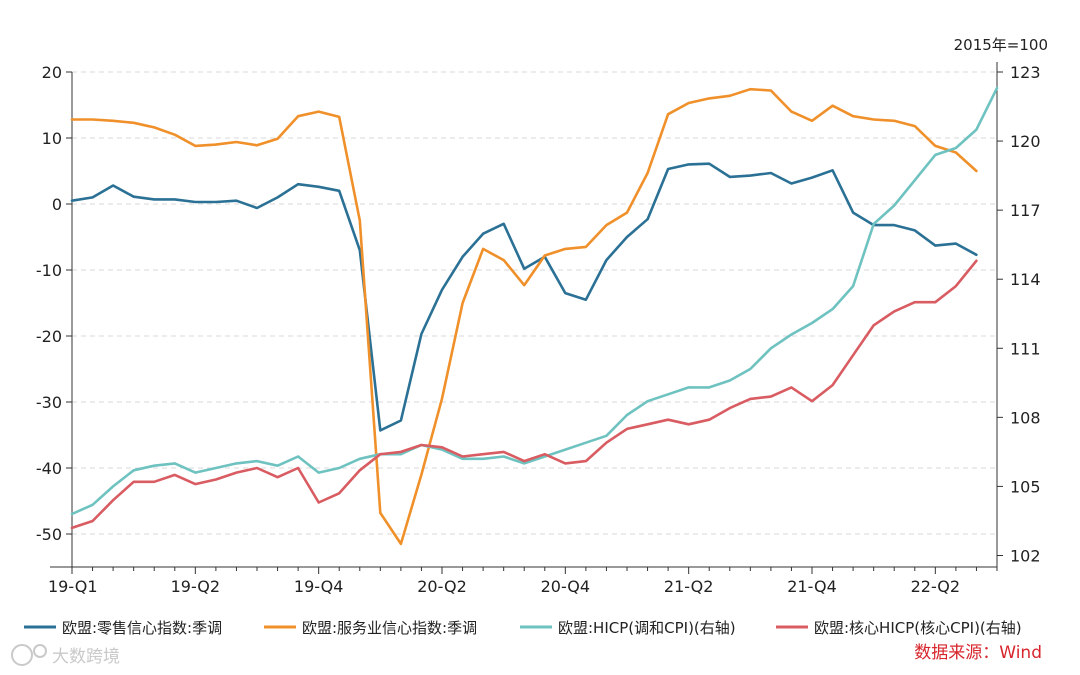 The height and width of the screenshot is (675, 1080). Describe the element at coordinates (49, 402) in the screenshot. I see `left-tick-label: -30` at that location.